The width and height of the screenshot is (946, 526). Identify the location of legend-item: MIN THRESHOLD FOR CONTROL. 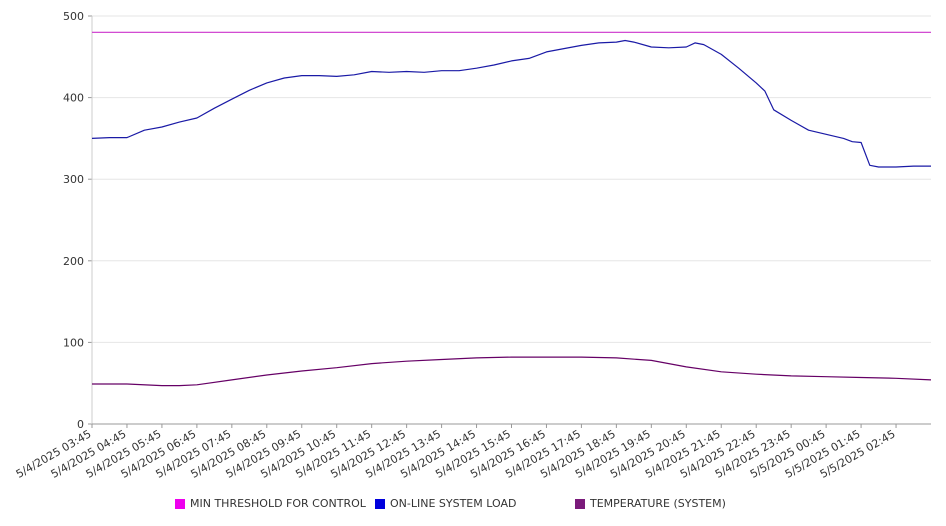
(270, 503).